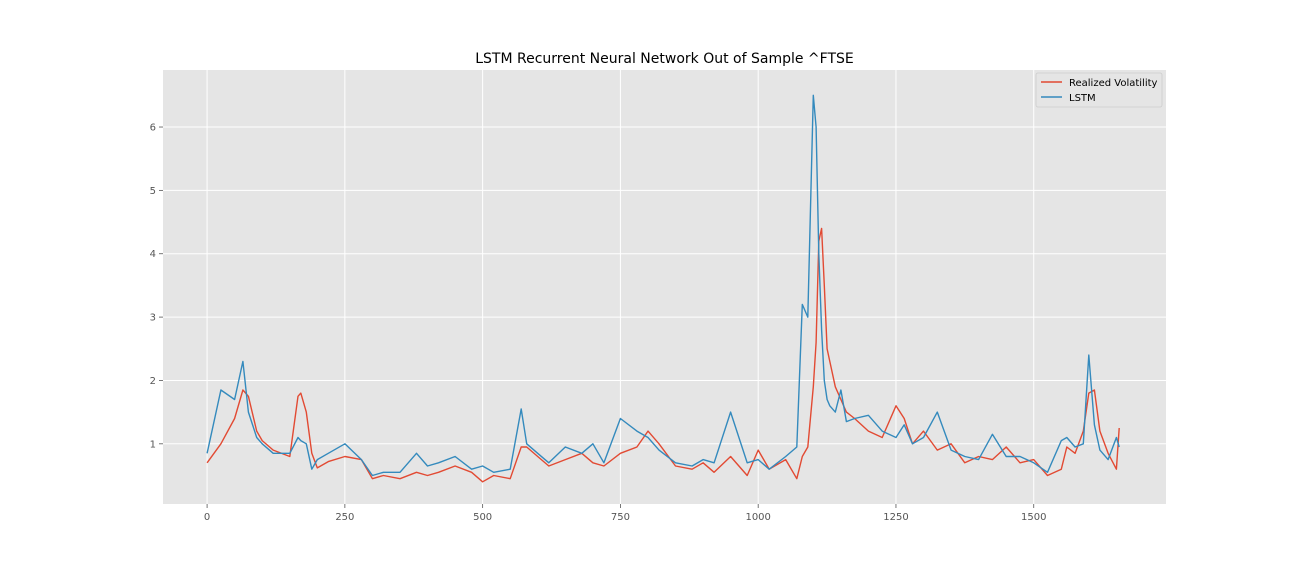 The height and width of the screenshot is (576, 1296). Describe the element at coordinates (1113, 83) in the screenshot. I see `legend-label-realized-volatility: Realized Volatility` at that location.